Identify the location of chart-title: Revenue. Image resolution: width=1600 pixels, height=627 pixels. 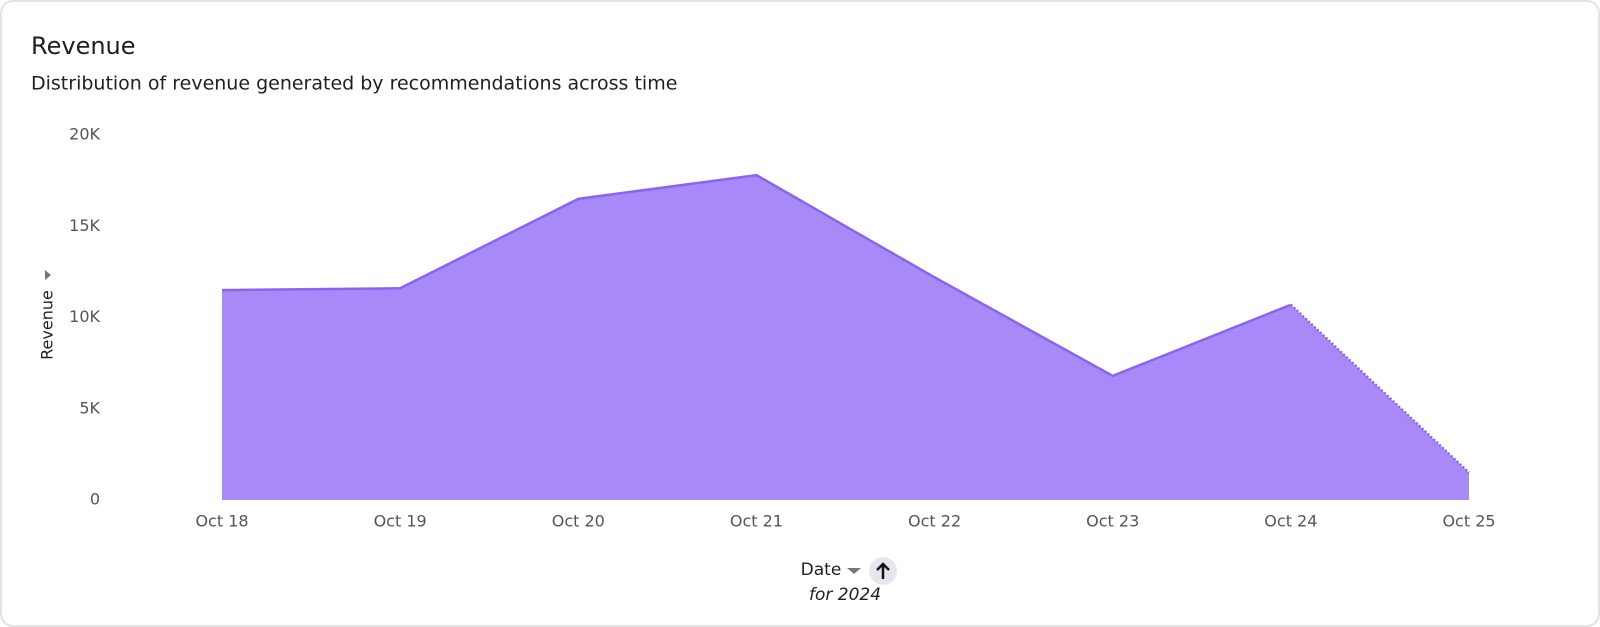
(83, 46).